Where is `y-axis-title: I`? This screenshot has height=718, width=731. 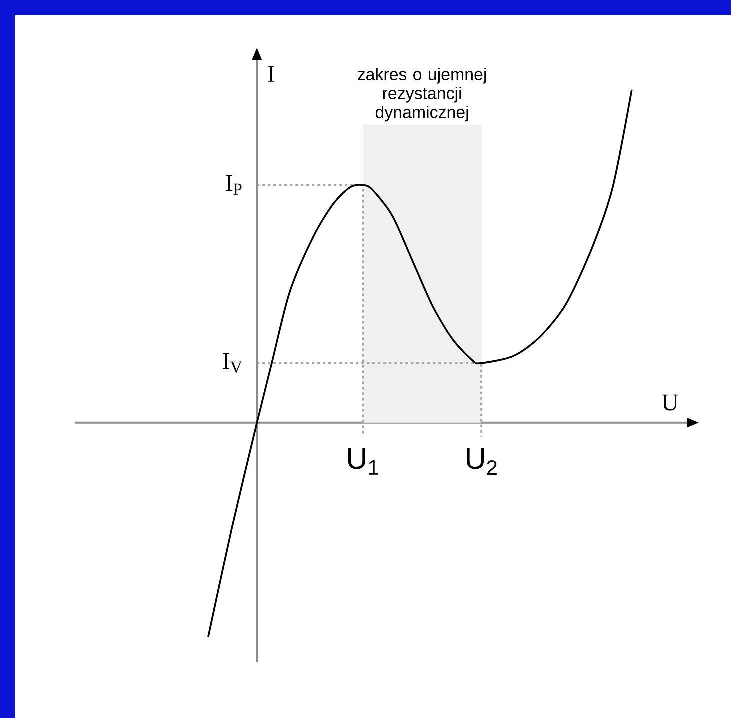 y-axis-title: I is located at coordinates (271, 74).